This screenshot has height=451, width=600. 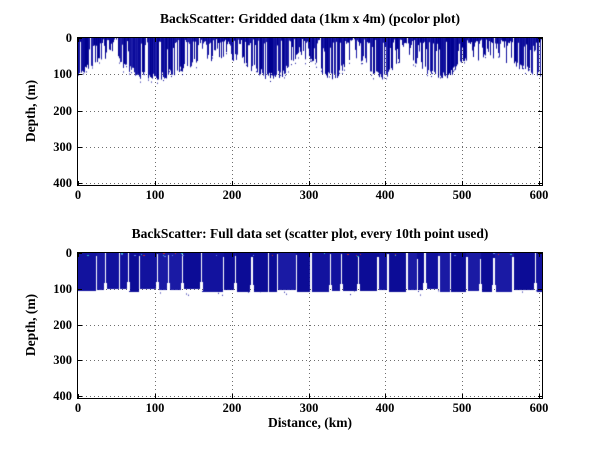 I want to click on x-axis-label: Distance, (km), so click(x=310, y=422).